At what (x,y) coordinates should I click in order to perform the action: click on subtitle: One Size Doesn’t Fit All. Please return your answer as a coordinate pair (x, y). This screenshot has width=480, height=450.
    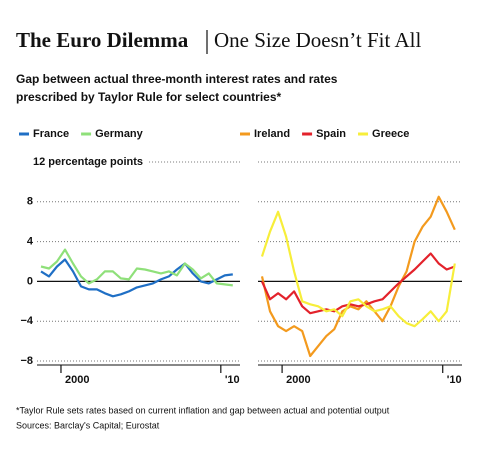
    Looking at the image, I should click on (317, 40).